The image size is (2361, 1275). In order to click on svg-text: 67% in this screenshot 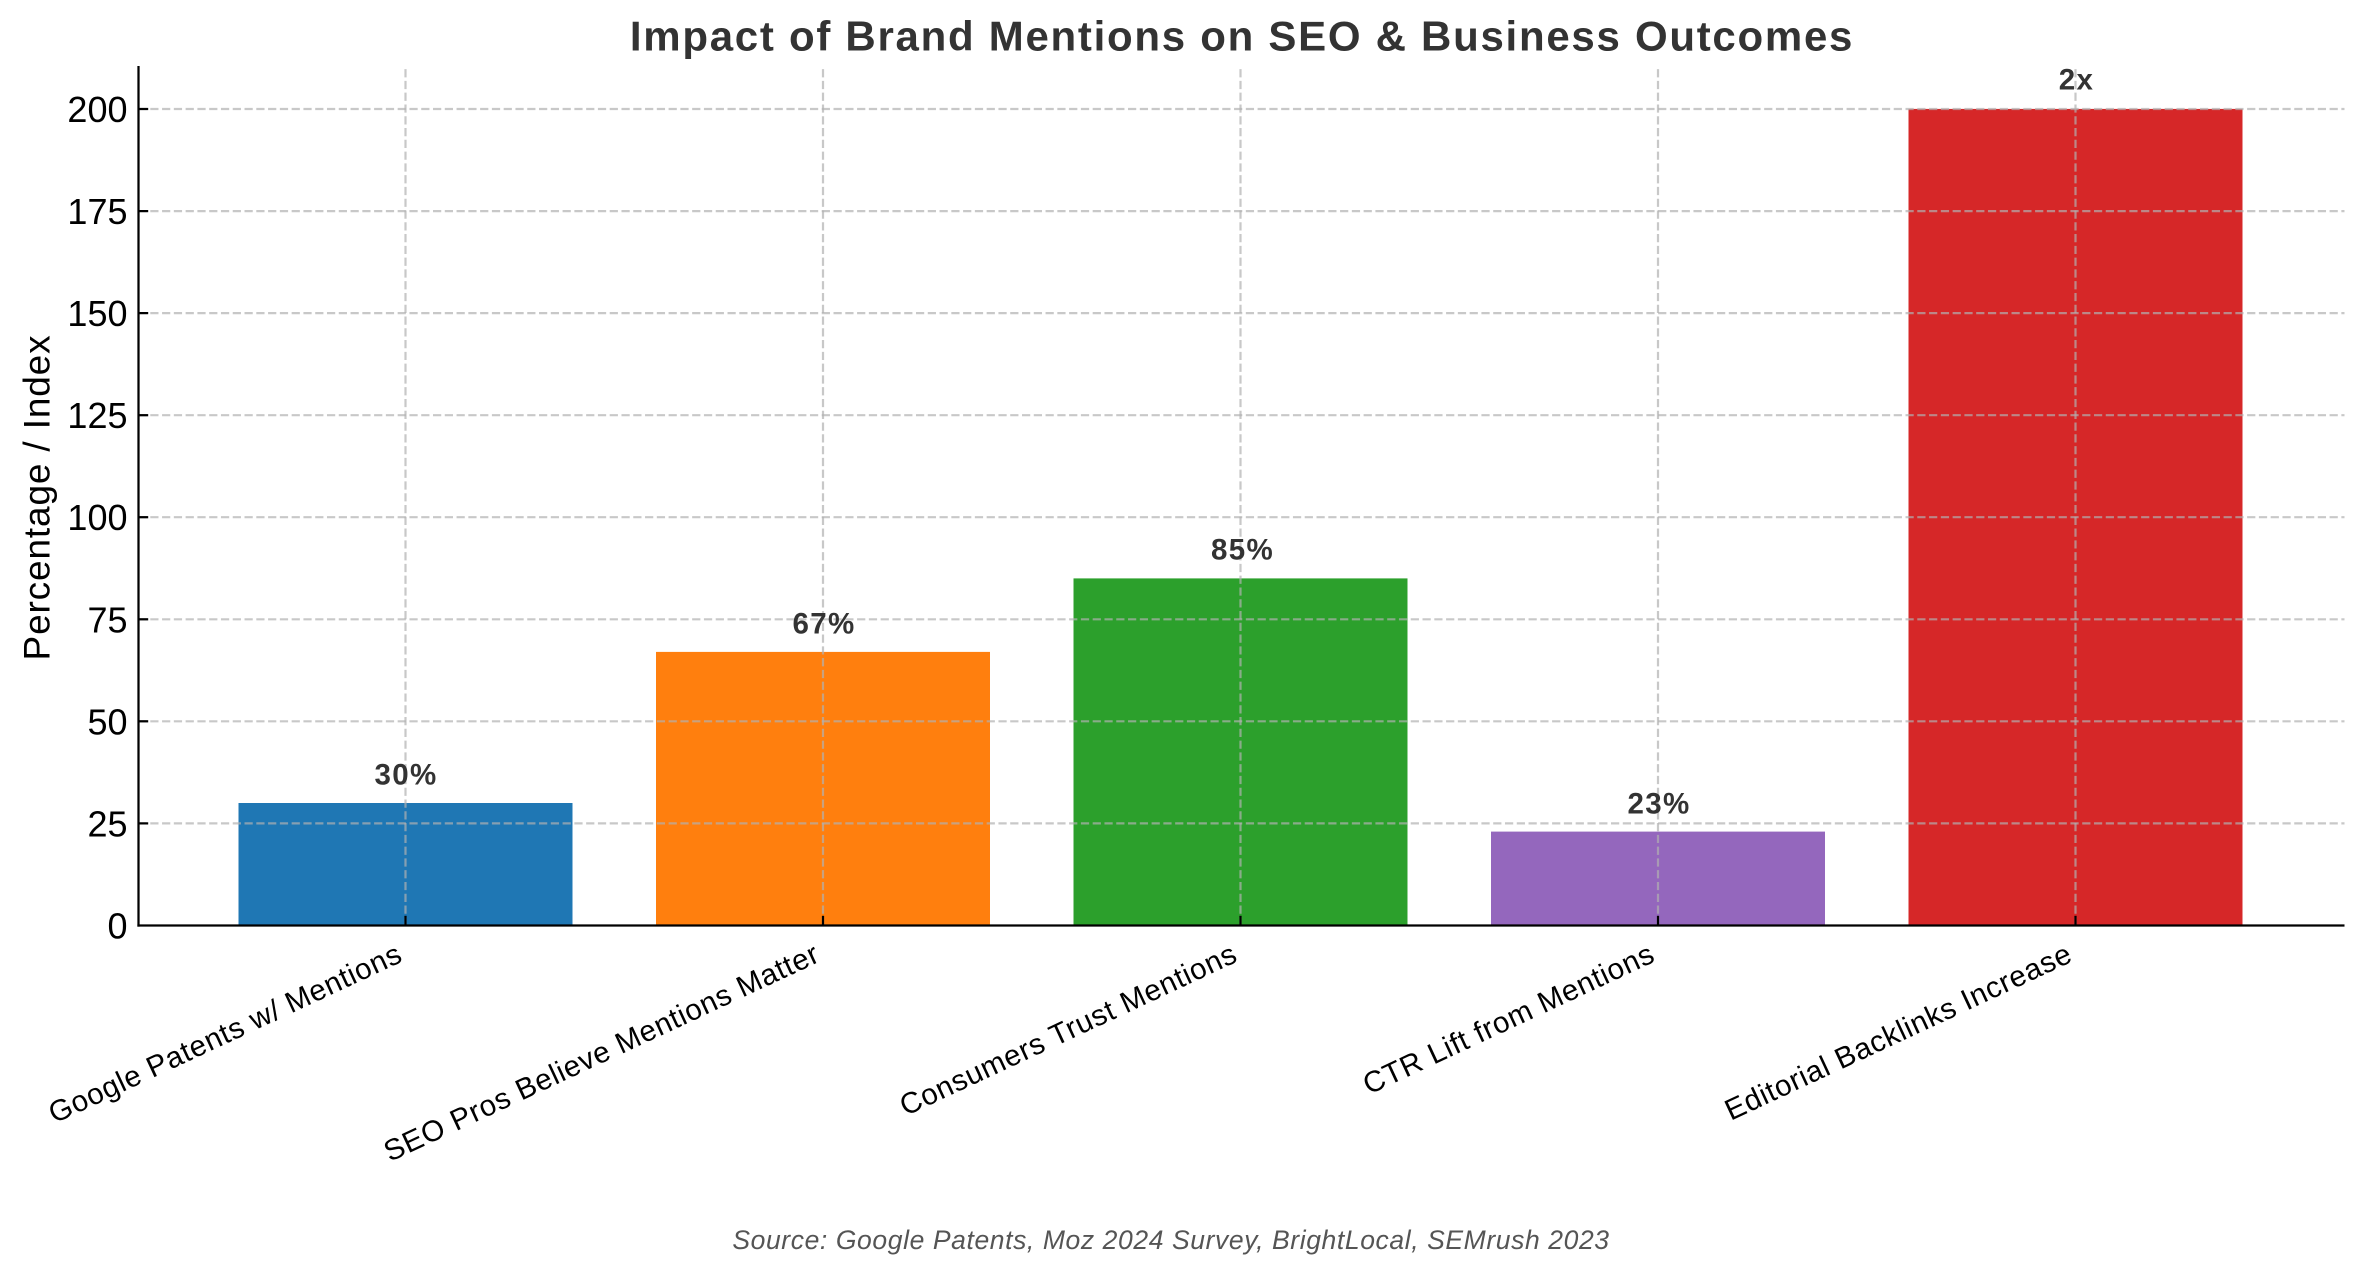, I will do `click(823, 624)`.